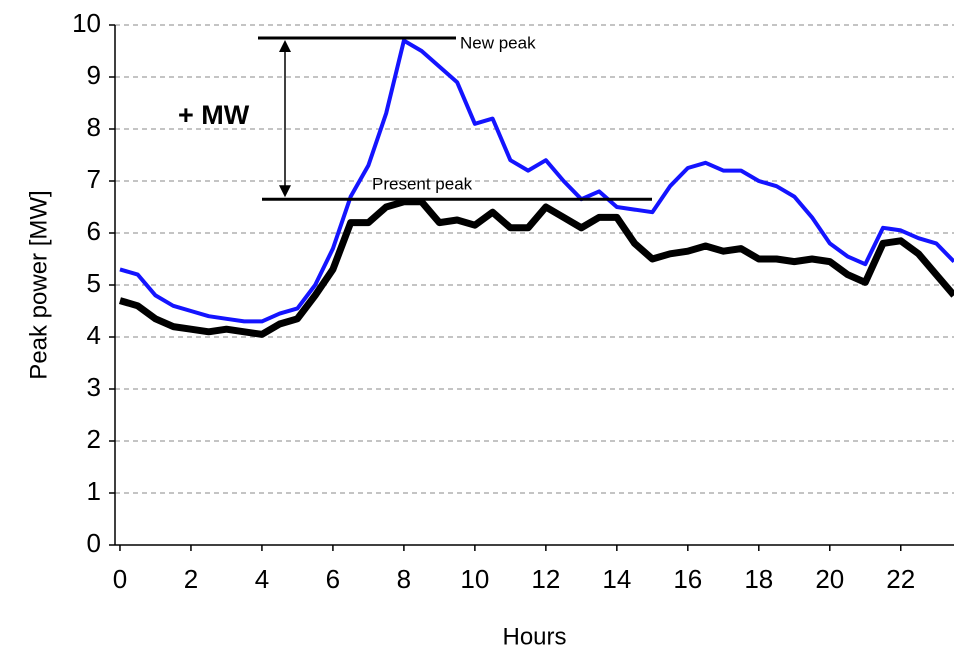  Describe the element at coordinates (422, 184) in the screenshot. I see `present-peak-label: Present peak` at that location.